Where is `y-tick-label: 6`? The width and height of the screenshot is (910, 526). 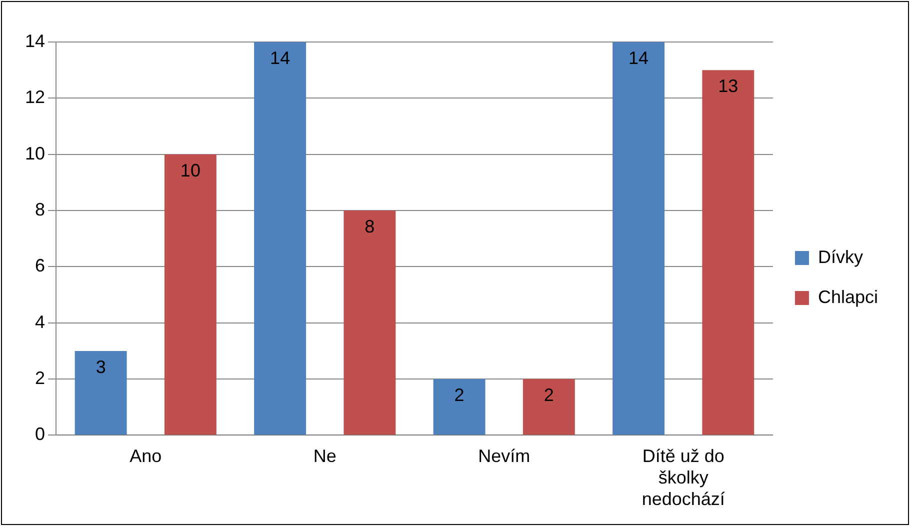
y-tick-label: 6 is located at coordinates (40, 266).